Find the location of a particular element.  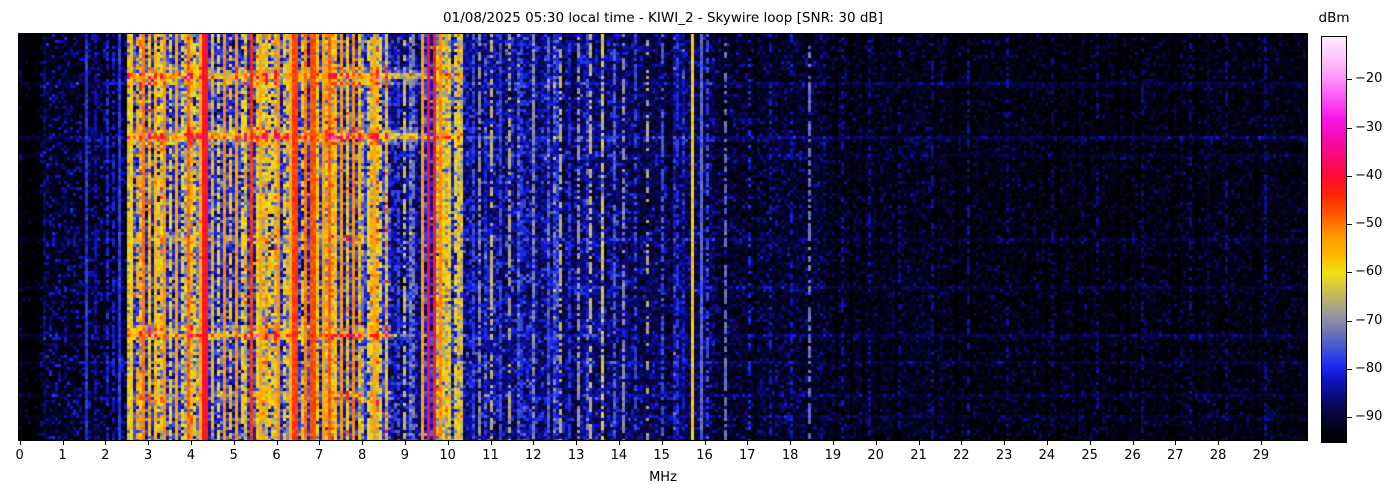

x-tick-label: 27 is located at coordinates (1175, 455).